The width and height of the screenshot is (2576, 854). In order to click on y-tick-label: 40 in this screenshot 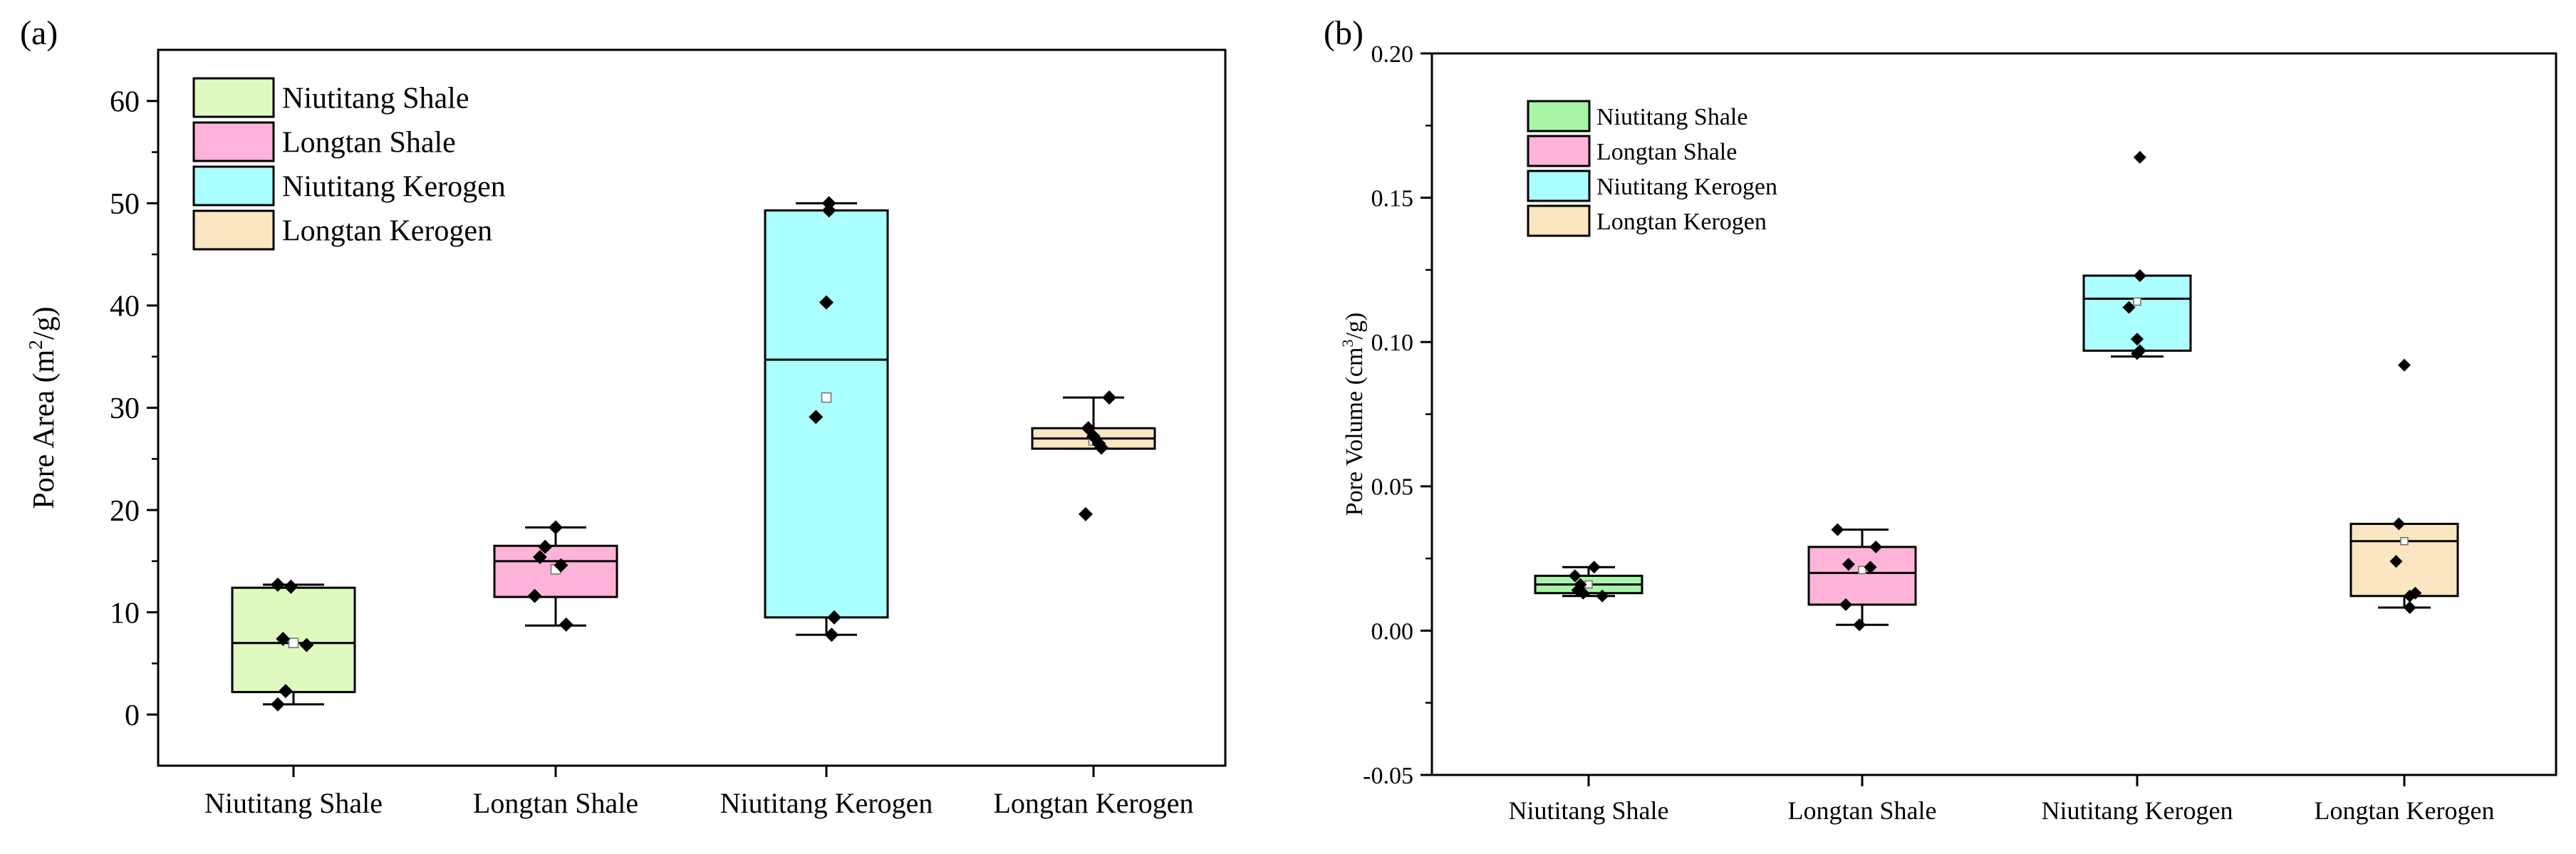, I will do `click(125, 307)`.